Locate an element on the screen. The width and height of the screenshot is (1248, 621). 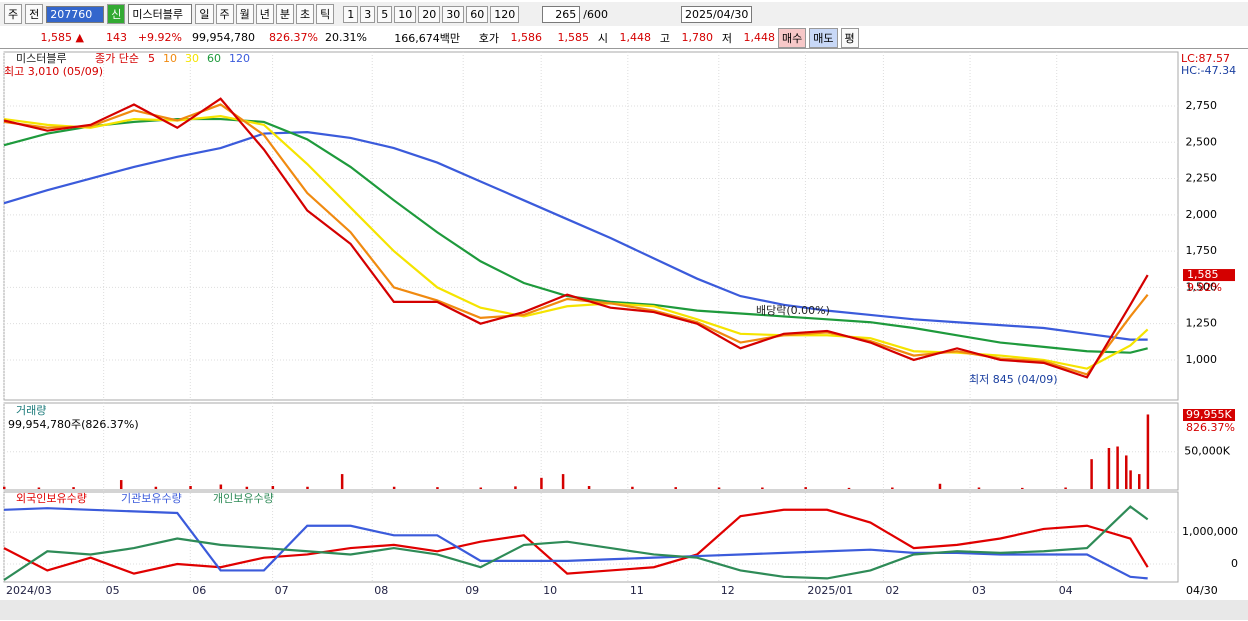
legend-entry: 개인보유수량 is located at coordinates (243, 498).